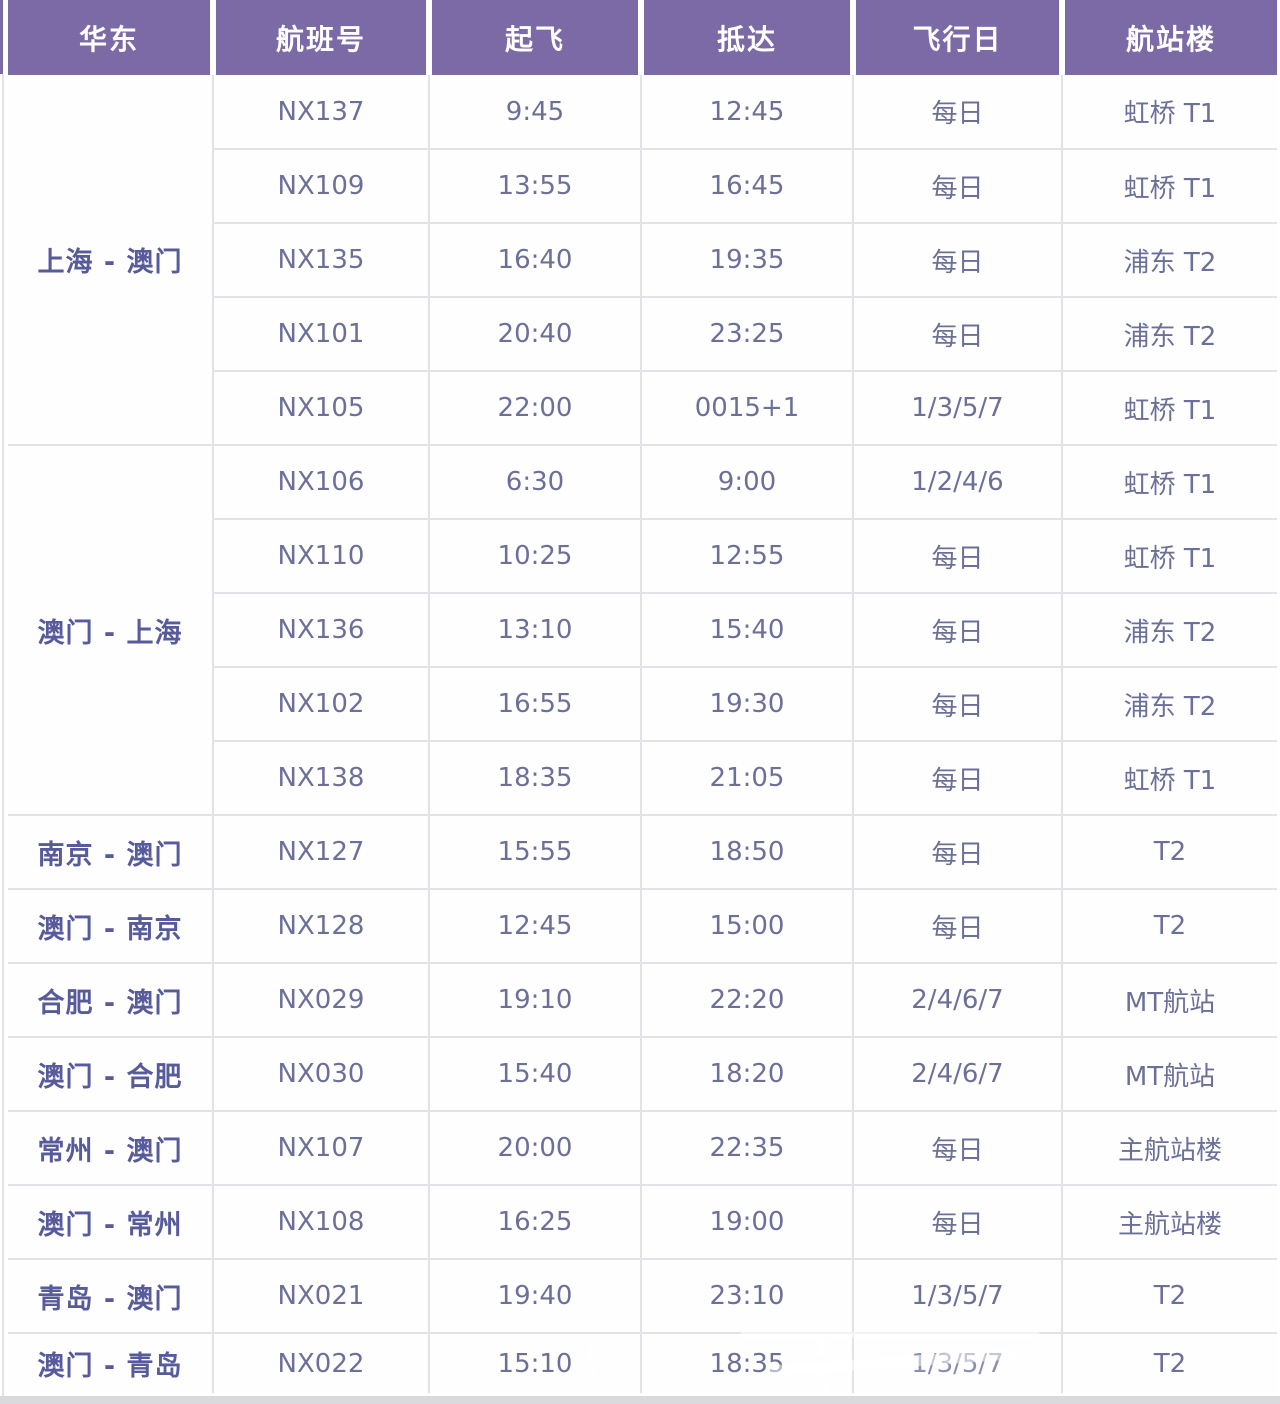  What do you see at coordinates (321, 408) in the screenshot?
I see `flight-number-cell: NX105` at bounding box center [321, 408].